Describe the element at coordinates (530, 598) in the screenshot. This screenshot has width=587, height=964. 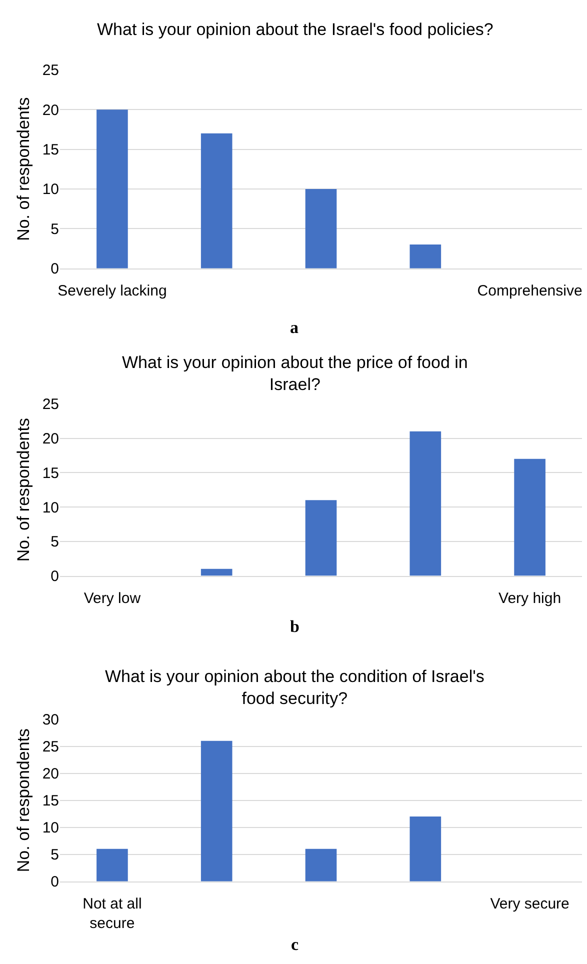
I see `x-tick-label: Very high` at that location.